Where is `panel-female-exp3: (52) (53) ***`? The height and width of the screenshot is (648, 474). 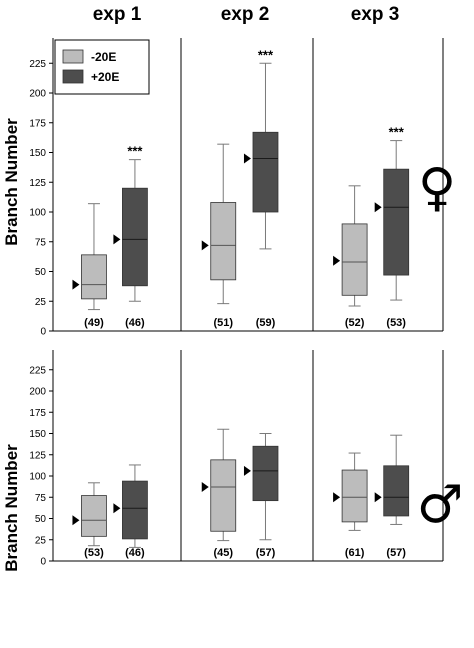
panel-female-exp3: (52) (53) *** is located at coordinates (371, 227).